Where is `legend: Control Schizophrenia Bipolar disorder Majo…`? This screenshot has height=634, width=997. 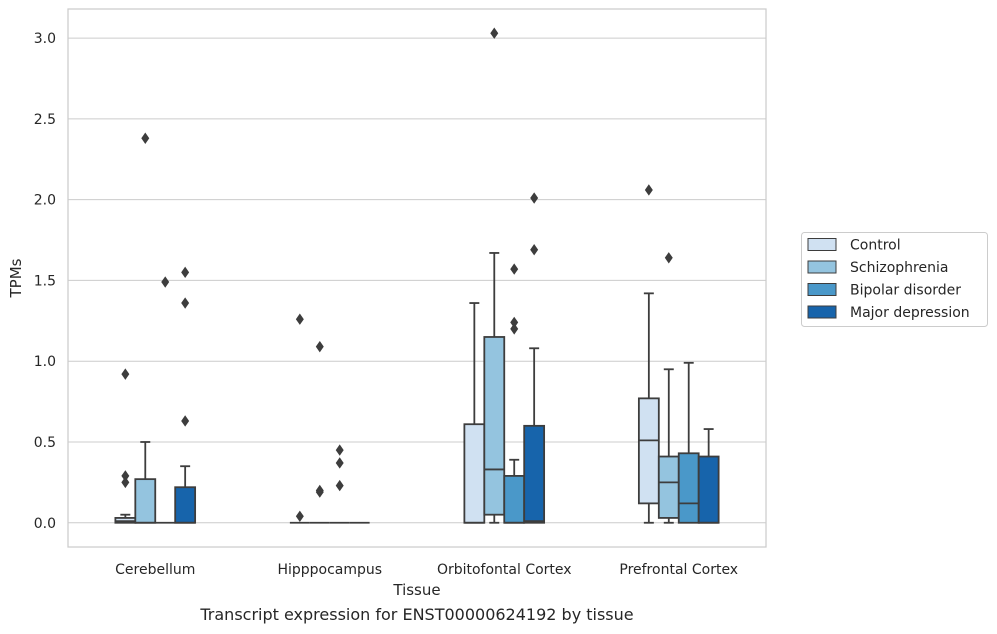
legend: Control Schizophrenia Bipolar disorder Majo… is located at coordinates (894, 279).